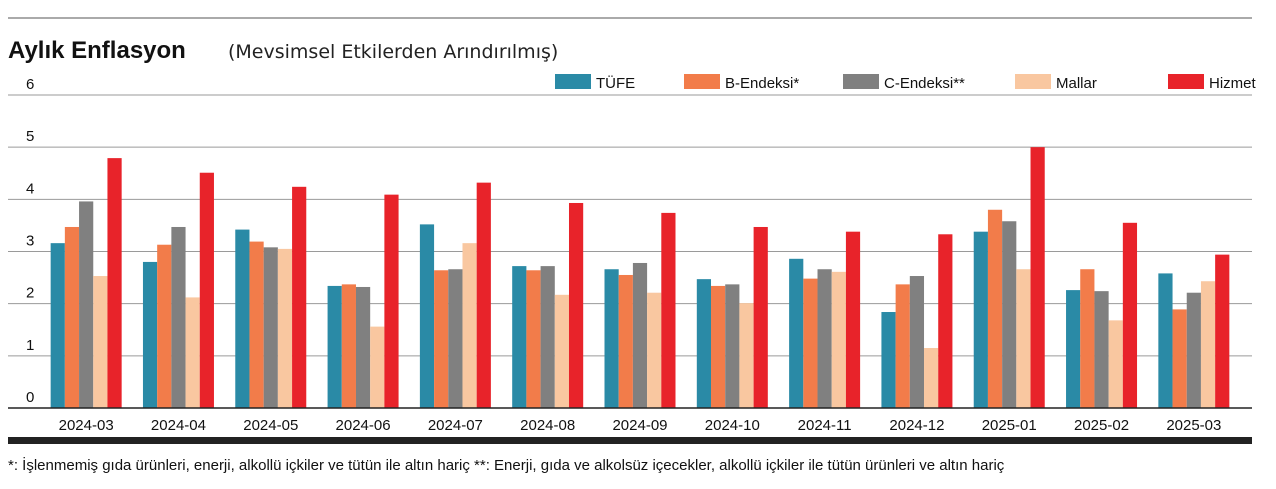 This screenshot has width=1276, height=489. Describe the element at coordinates (30, 397) in the screenshot. I see `y-tick-label: 0` at that location.